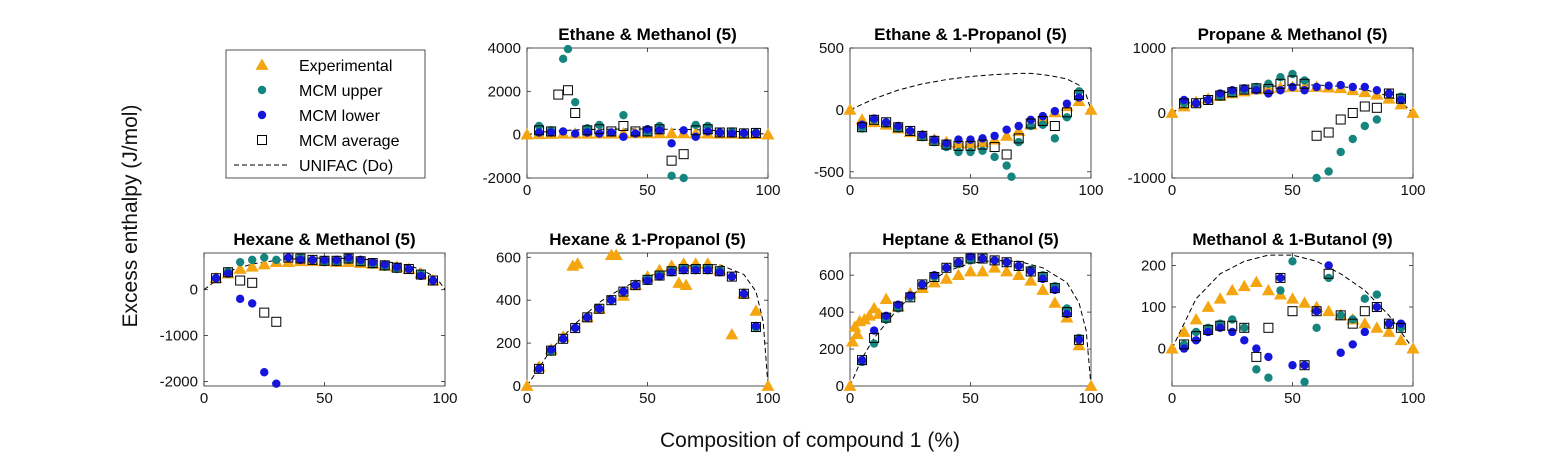 This screenshot has width=1563, height=469. I want to click on chart-panel-6: Heptane & Ethanol (5) 0 50 100 0 200 400 600, so click(961, 318).